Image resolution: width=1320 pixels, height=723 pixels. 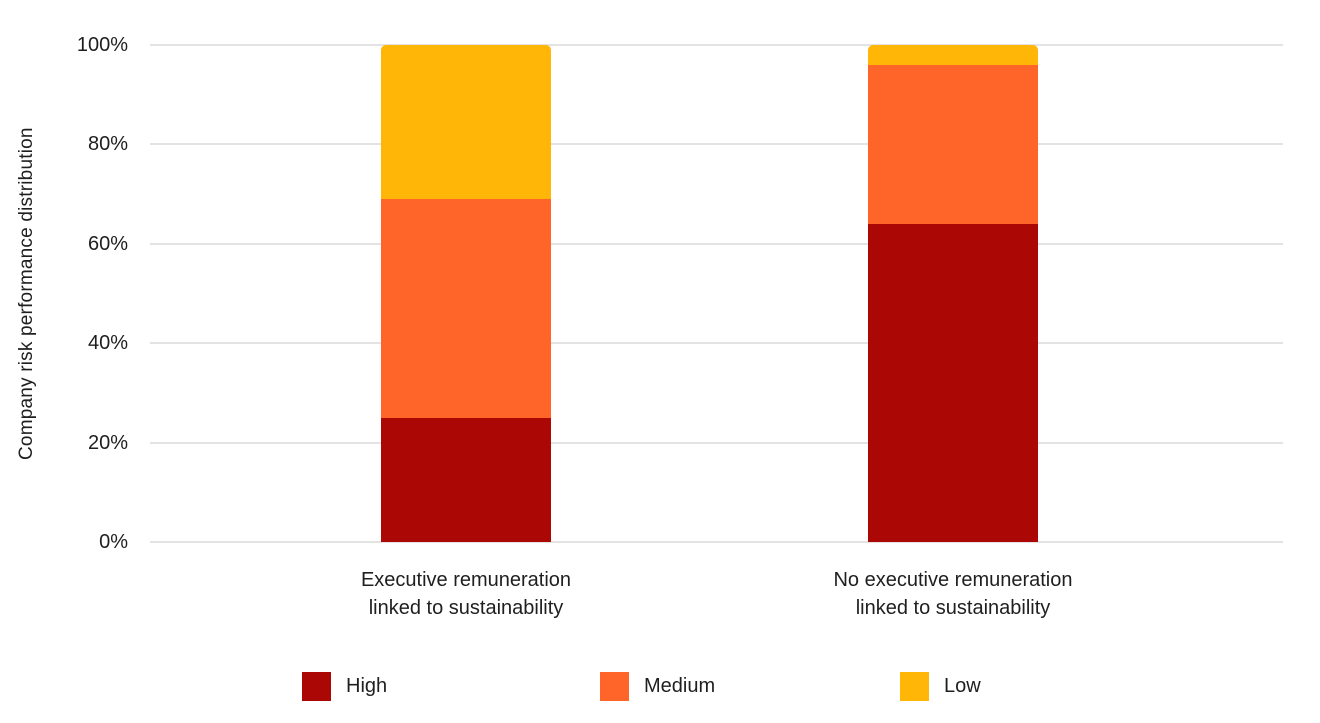 What do you see at coordinates (113, 542) in the screenshot?
I see `y-tick-label: 0%` at bounding box center [113, 542].